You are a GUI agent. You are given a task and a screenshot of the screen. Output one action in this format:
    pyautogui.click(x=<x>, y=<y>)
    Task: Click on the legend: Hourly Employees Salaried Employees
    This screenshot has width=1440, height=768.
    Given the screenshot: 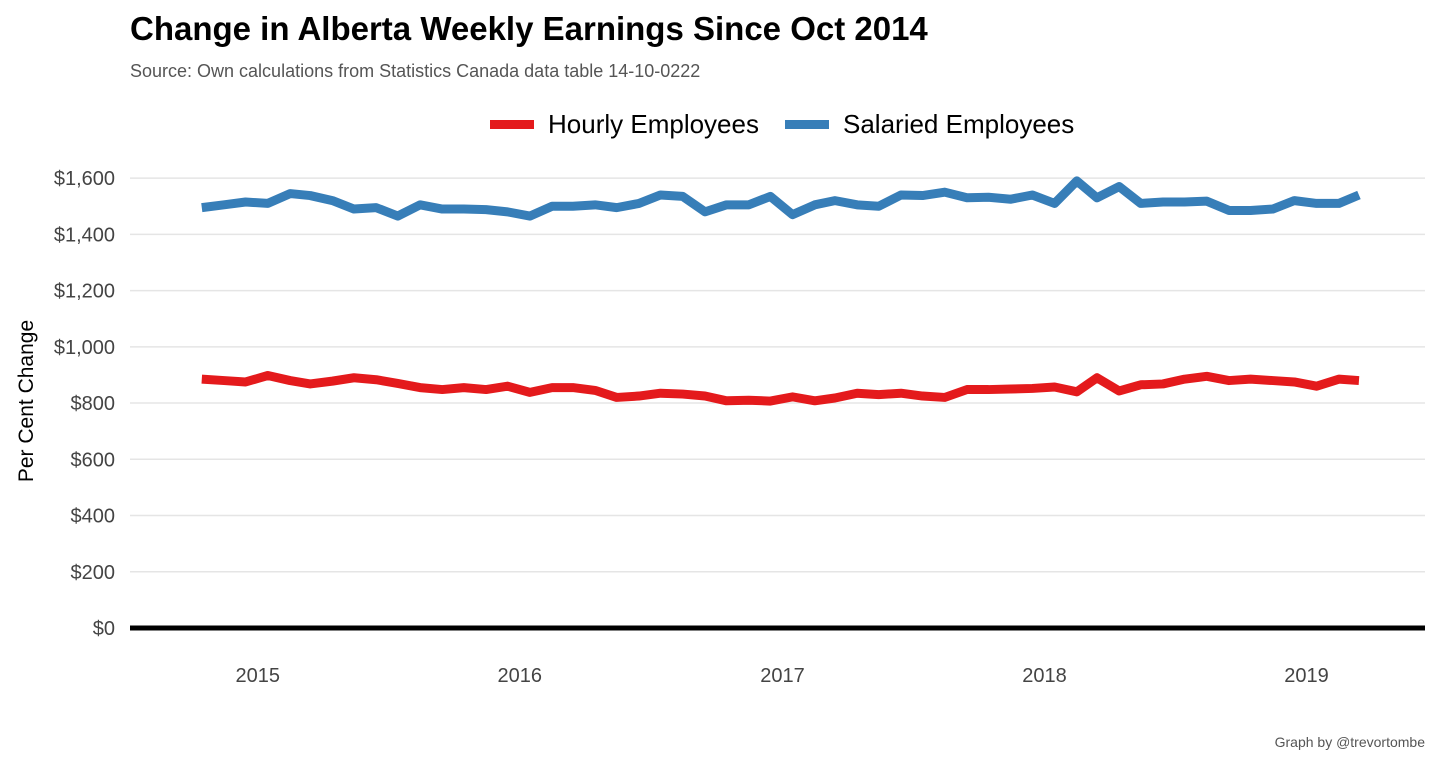 What is the action you would take?
    pyautogui.click(x=720, y=124)
    